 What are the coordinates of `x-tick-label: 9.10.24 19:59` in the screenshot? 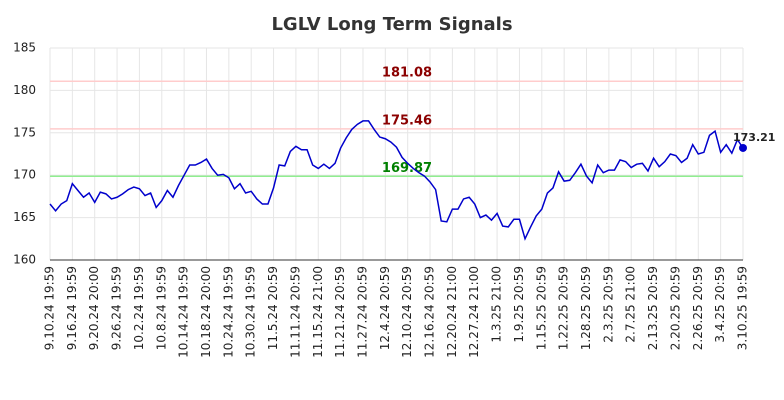 It's located at (50, 308).